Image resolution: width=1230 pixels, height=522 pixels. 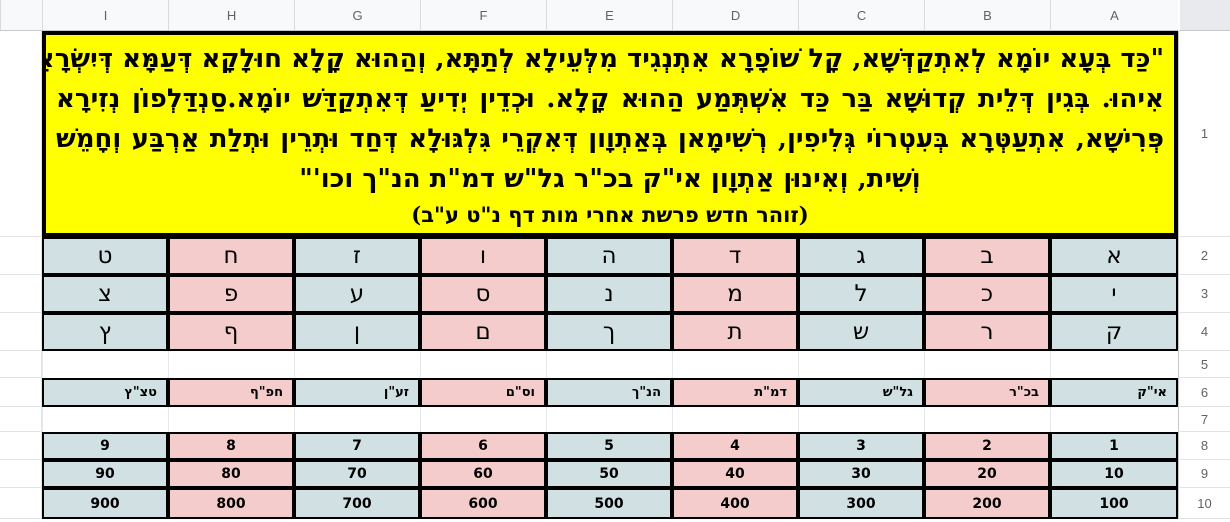 What do you see at coordinates (231, 332) in the screenshot?
I see `cell-h4: ף` at bounding box center [231, 332].